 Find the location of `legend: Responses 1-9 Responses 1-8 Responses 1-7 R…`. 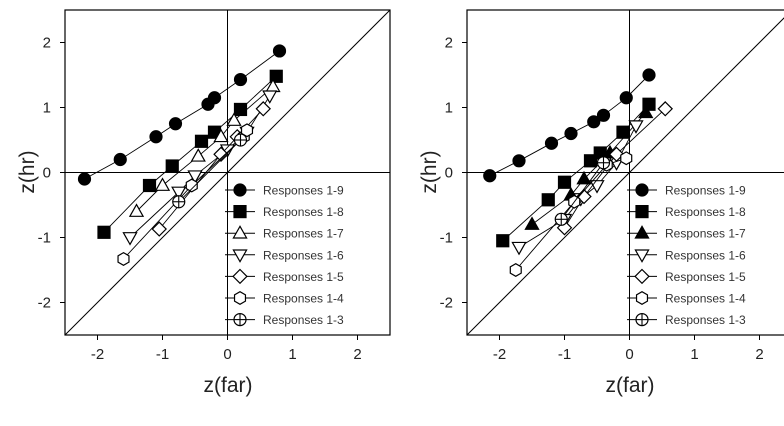

legend: Responses 1-9 Responses 1-8 Responses 1-7 R… is located at coordinates (686, 255).